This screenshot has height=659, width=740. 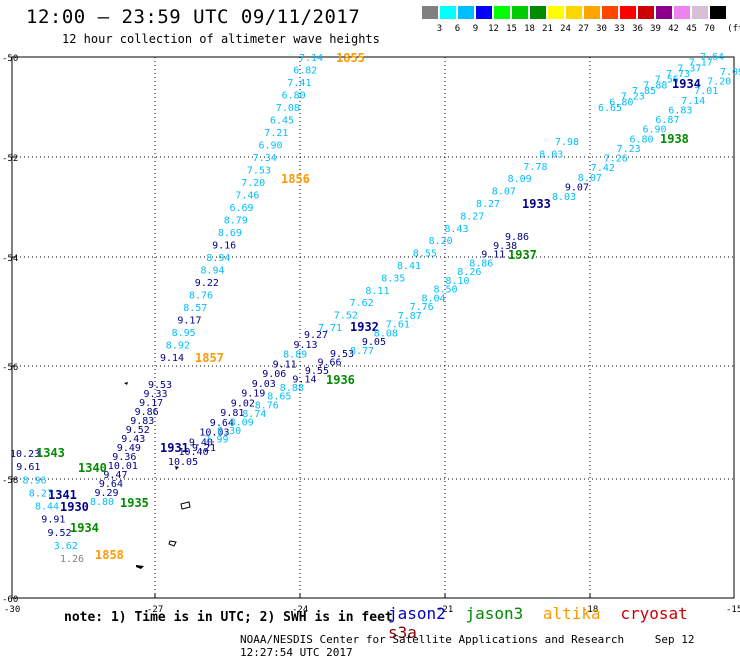 What do you see at coordinates (590, 178) in the screenshot?
I see `swh-value: 8.07` at bounding box center [590, 178].